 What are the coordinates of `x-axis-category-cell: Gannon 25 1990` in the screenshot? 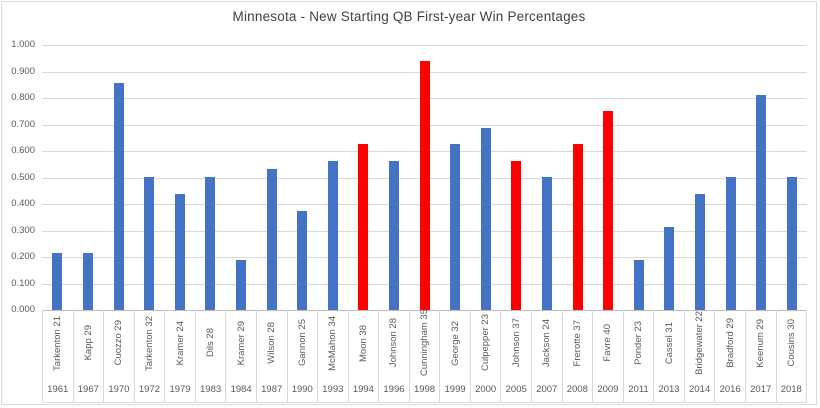 It's located at (302, 356).